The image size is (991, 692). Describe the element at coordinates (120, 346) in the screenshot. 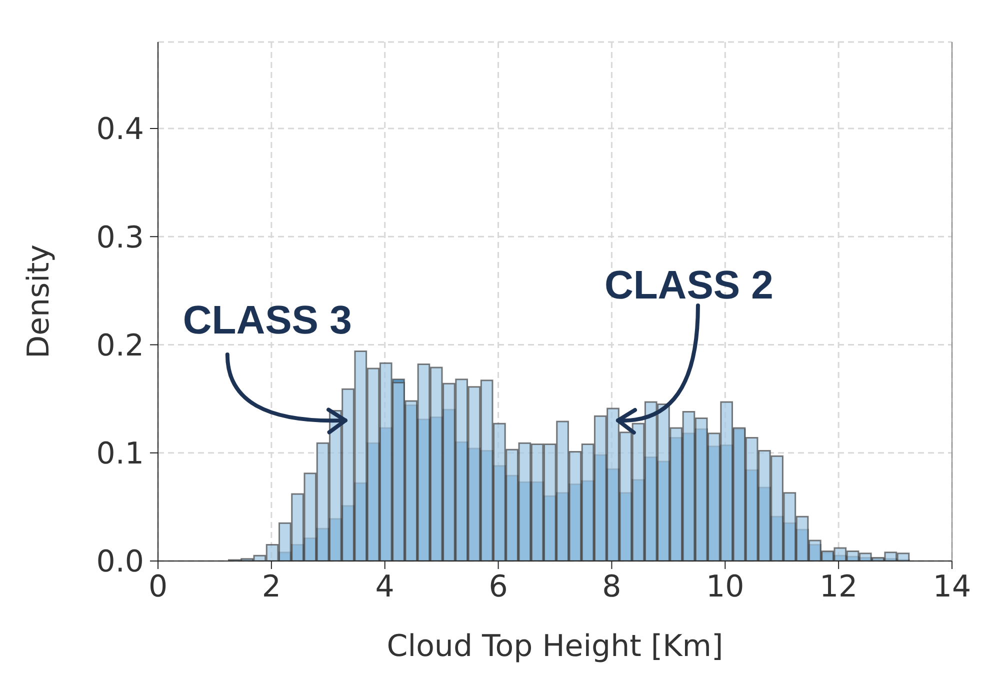

I see `y-tick-label: 0.2` at that location.